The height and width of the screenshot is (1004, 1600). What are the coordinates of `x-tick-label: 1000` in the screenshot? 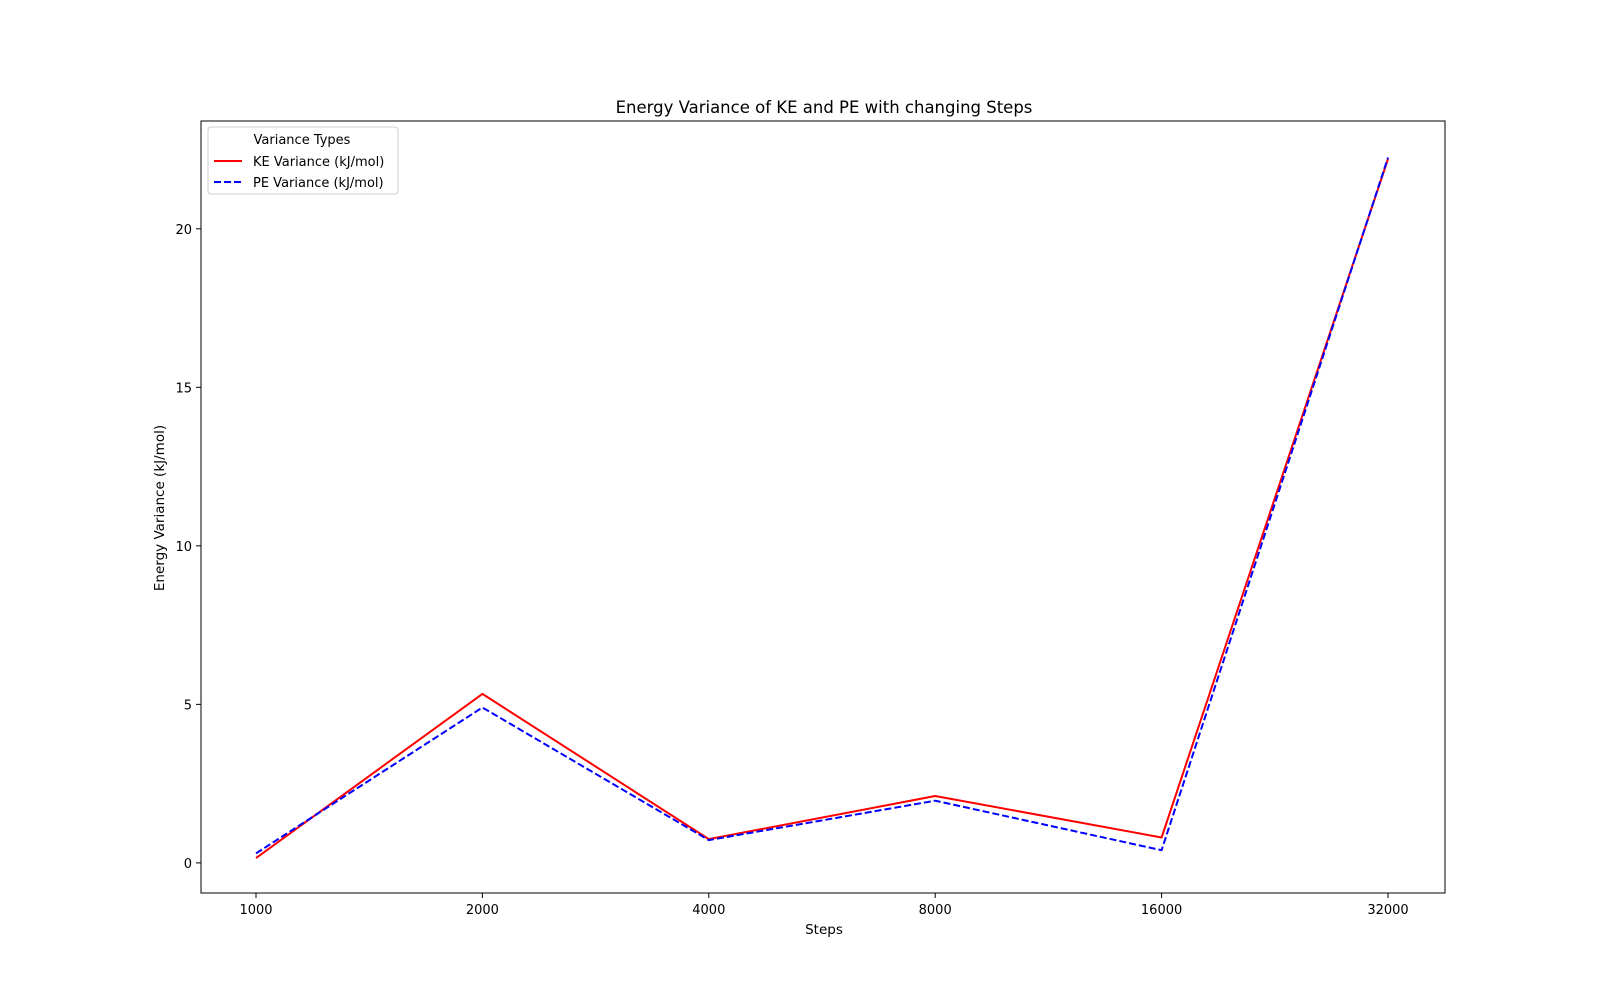 It's located at (255, 910).